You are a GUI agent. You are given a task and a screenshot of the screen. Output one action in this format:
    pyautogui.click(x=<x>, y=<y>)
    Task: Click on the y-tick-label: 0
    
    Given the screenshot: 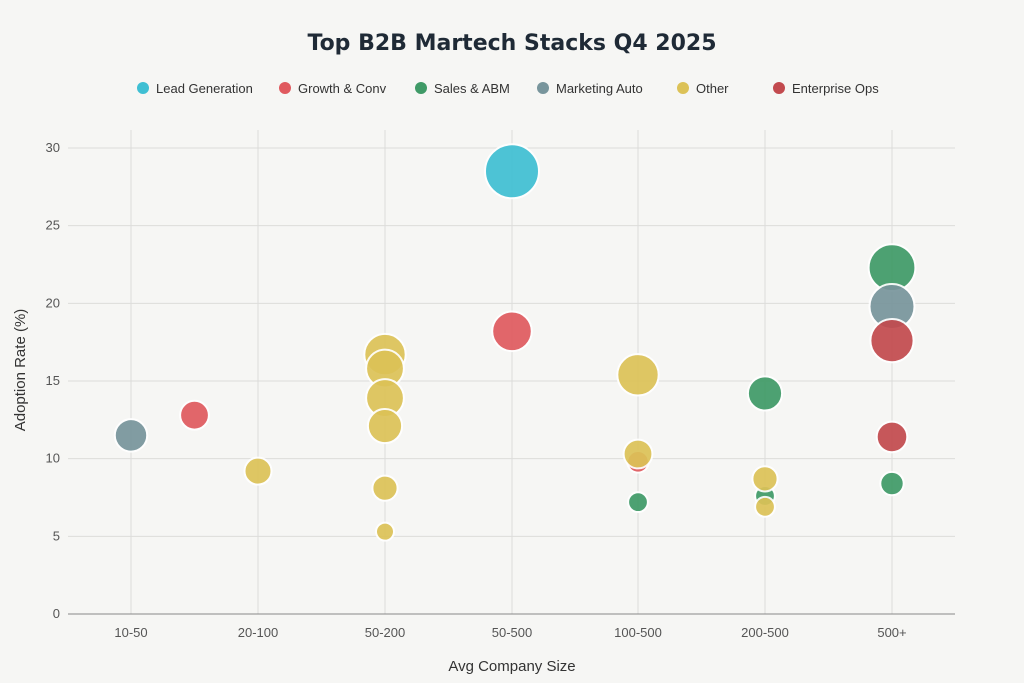 What is the action you would take?
    pyautogui.click(x=56, y=613)
    